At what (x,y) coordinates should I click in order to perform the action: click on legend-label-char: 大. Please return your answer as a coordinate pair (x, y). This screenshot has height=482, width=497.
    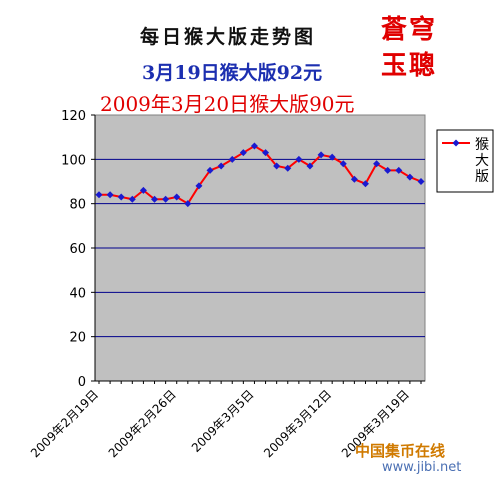
    Looking at the image, I should click on (482, 161).